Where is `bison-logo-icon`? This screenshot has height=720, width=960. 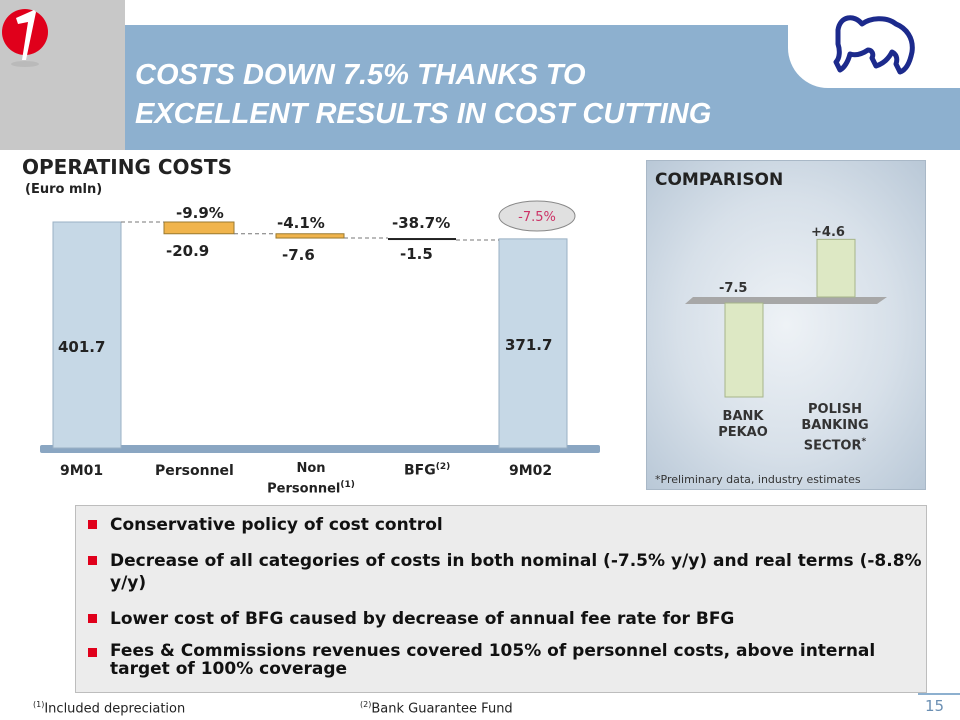
bison-logo-icon is located at coordinates (874, 45).